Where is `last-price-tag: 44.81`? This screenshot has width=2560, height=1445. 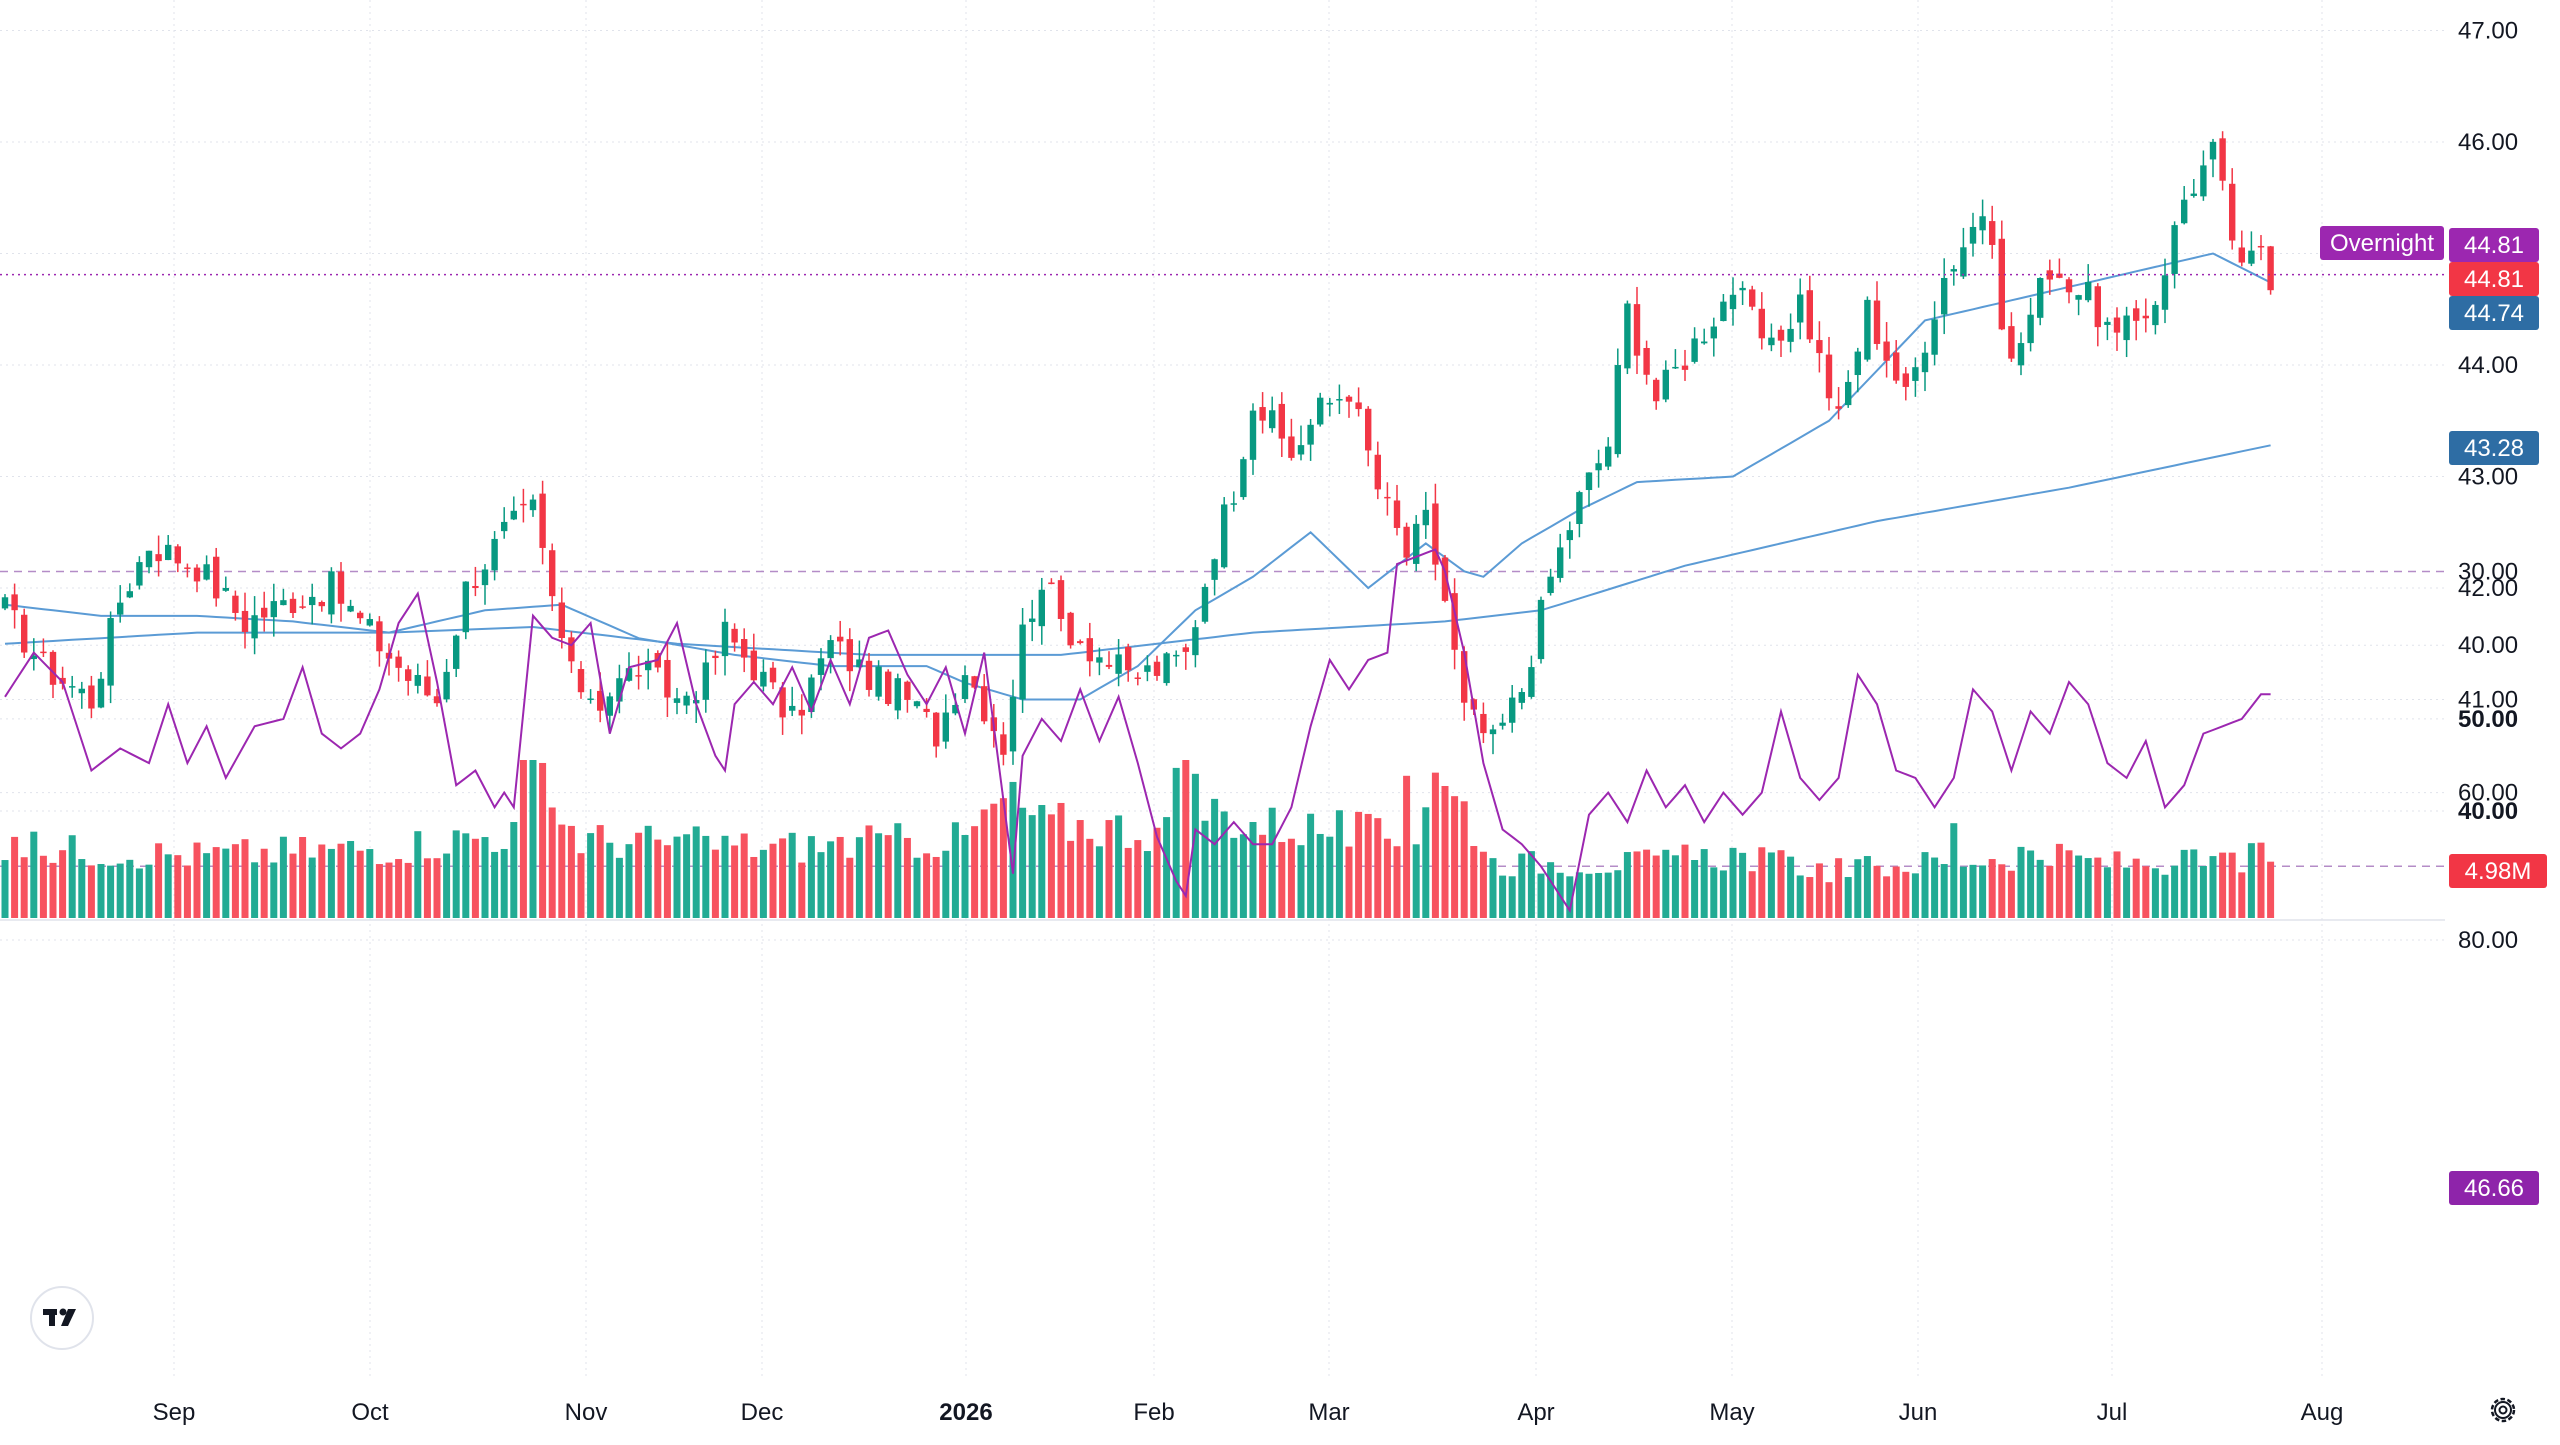 last-price-tag: 44.81 is located at coordinates (2494, 279).